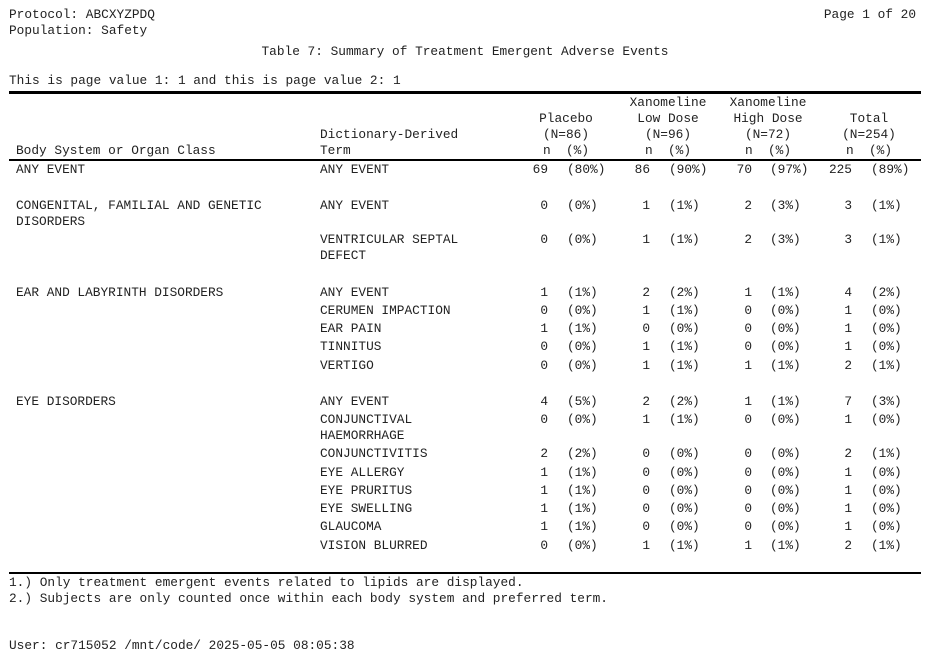 The width and height of the screenshot is (940, 661). What do you see at coordinates (366, 508) in the screenshot?
I see `row-term-label: EYE SWELLING` at bounding box center [366, 508].